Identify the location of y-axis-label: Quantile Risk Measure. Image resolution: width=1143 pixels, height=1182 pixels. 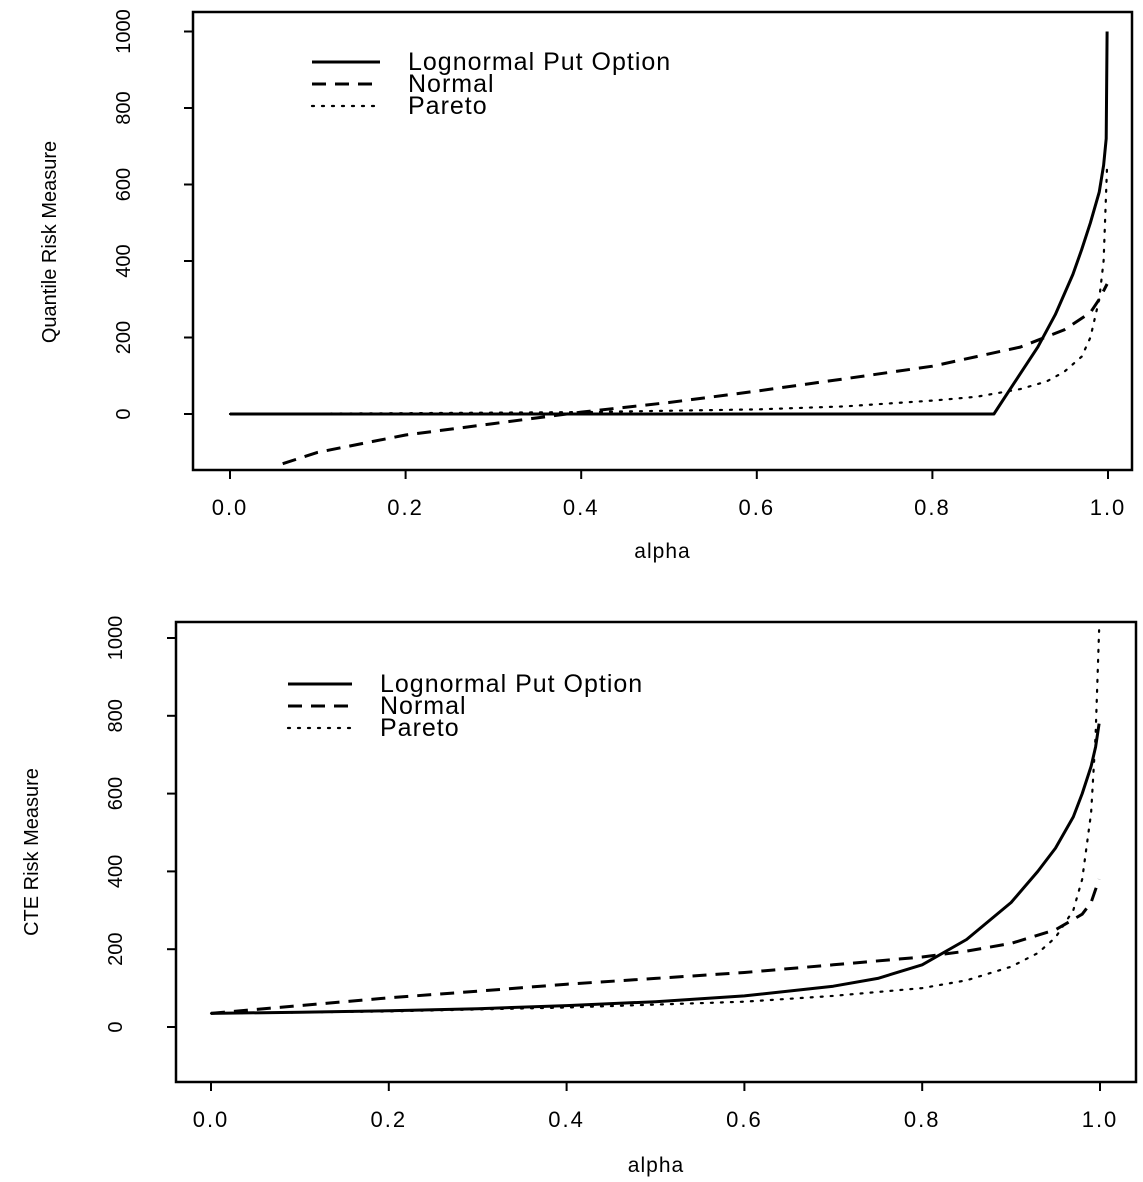
(50, 242).